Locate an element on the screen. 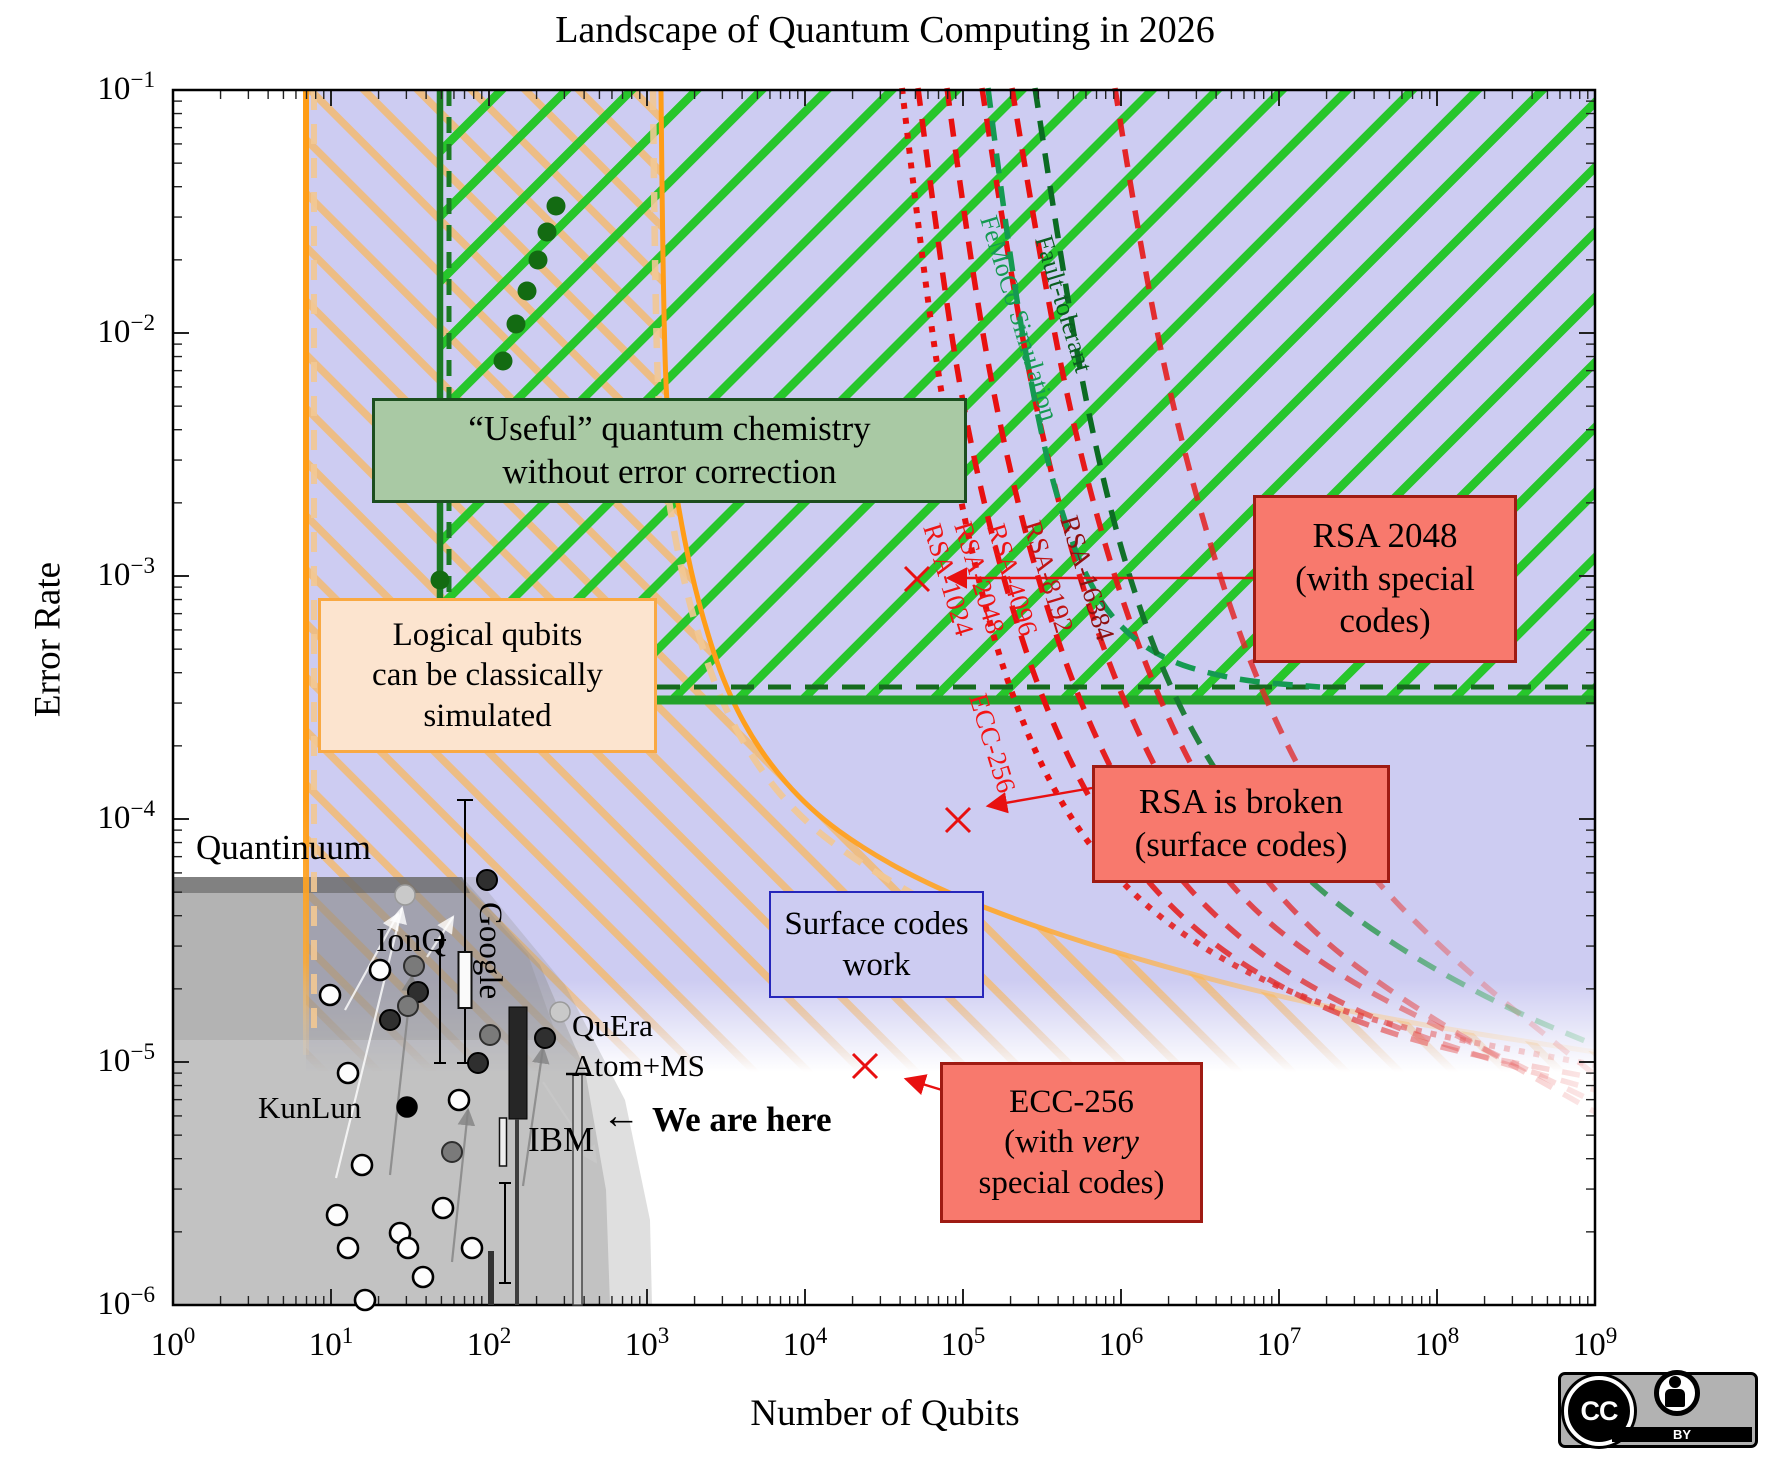 The height and width of the screenshot is (1460, 1770). white-bar is located at coordinates (503, 1142).